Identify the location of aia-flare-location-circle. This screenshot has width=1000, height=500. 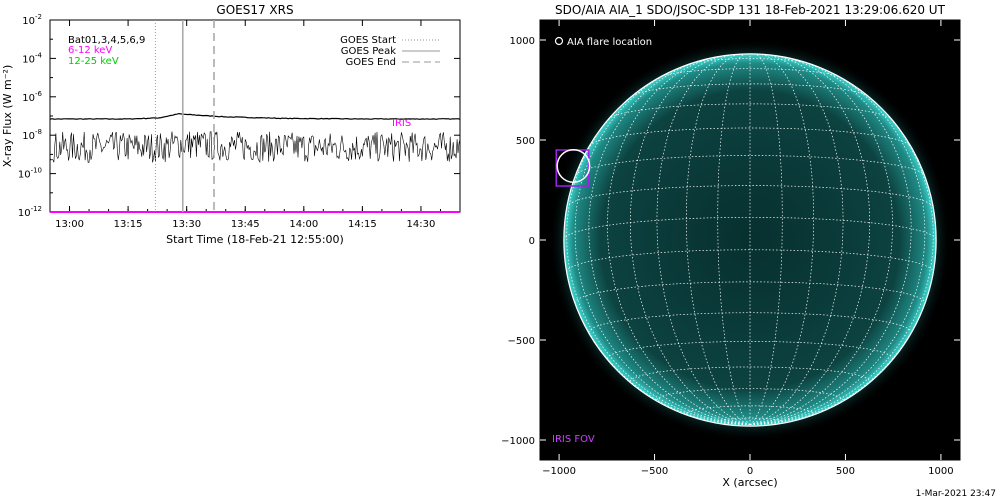
(573, 166).